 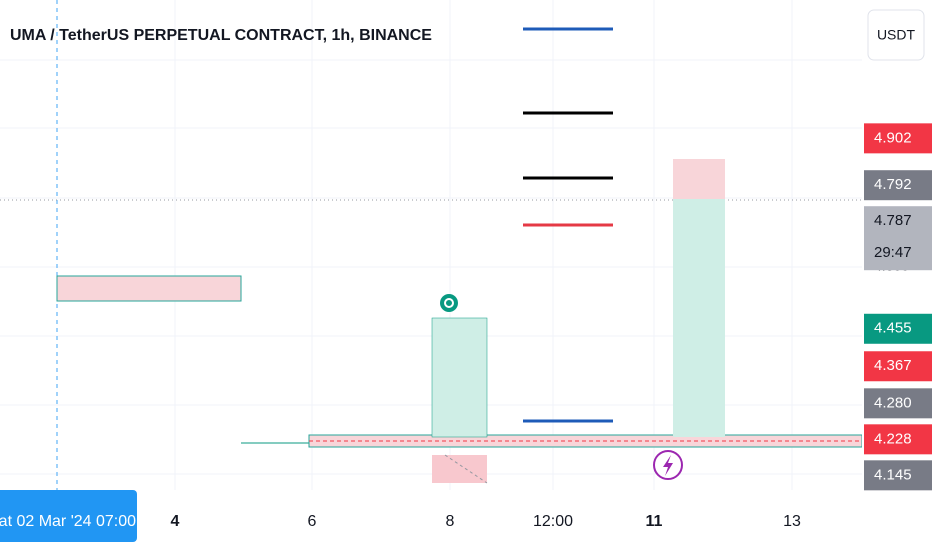 What do you see at coordinates (893, 184) in the screenshot?
I see `price-marker-label: 4.792` at bounding box center [893, 184].